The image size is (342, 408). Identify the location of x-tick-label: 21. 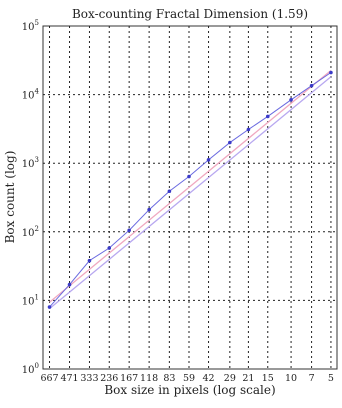
(248, 378).